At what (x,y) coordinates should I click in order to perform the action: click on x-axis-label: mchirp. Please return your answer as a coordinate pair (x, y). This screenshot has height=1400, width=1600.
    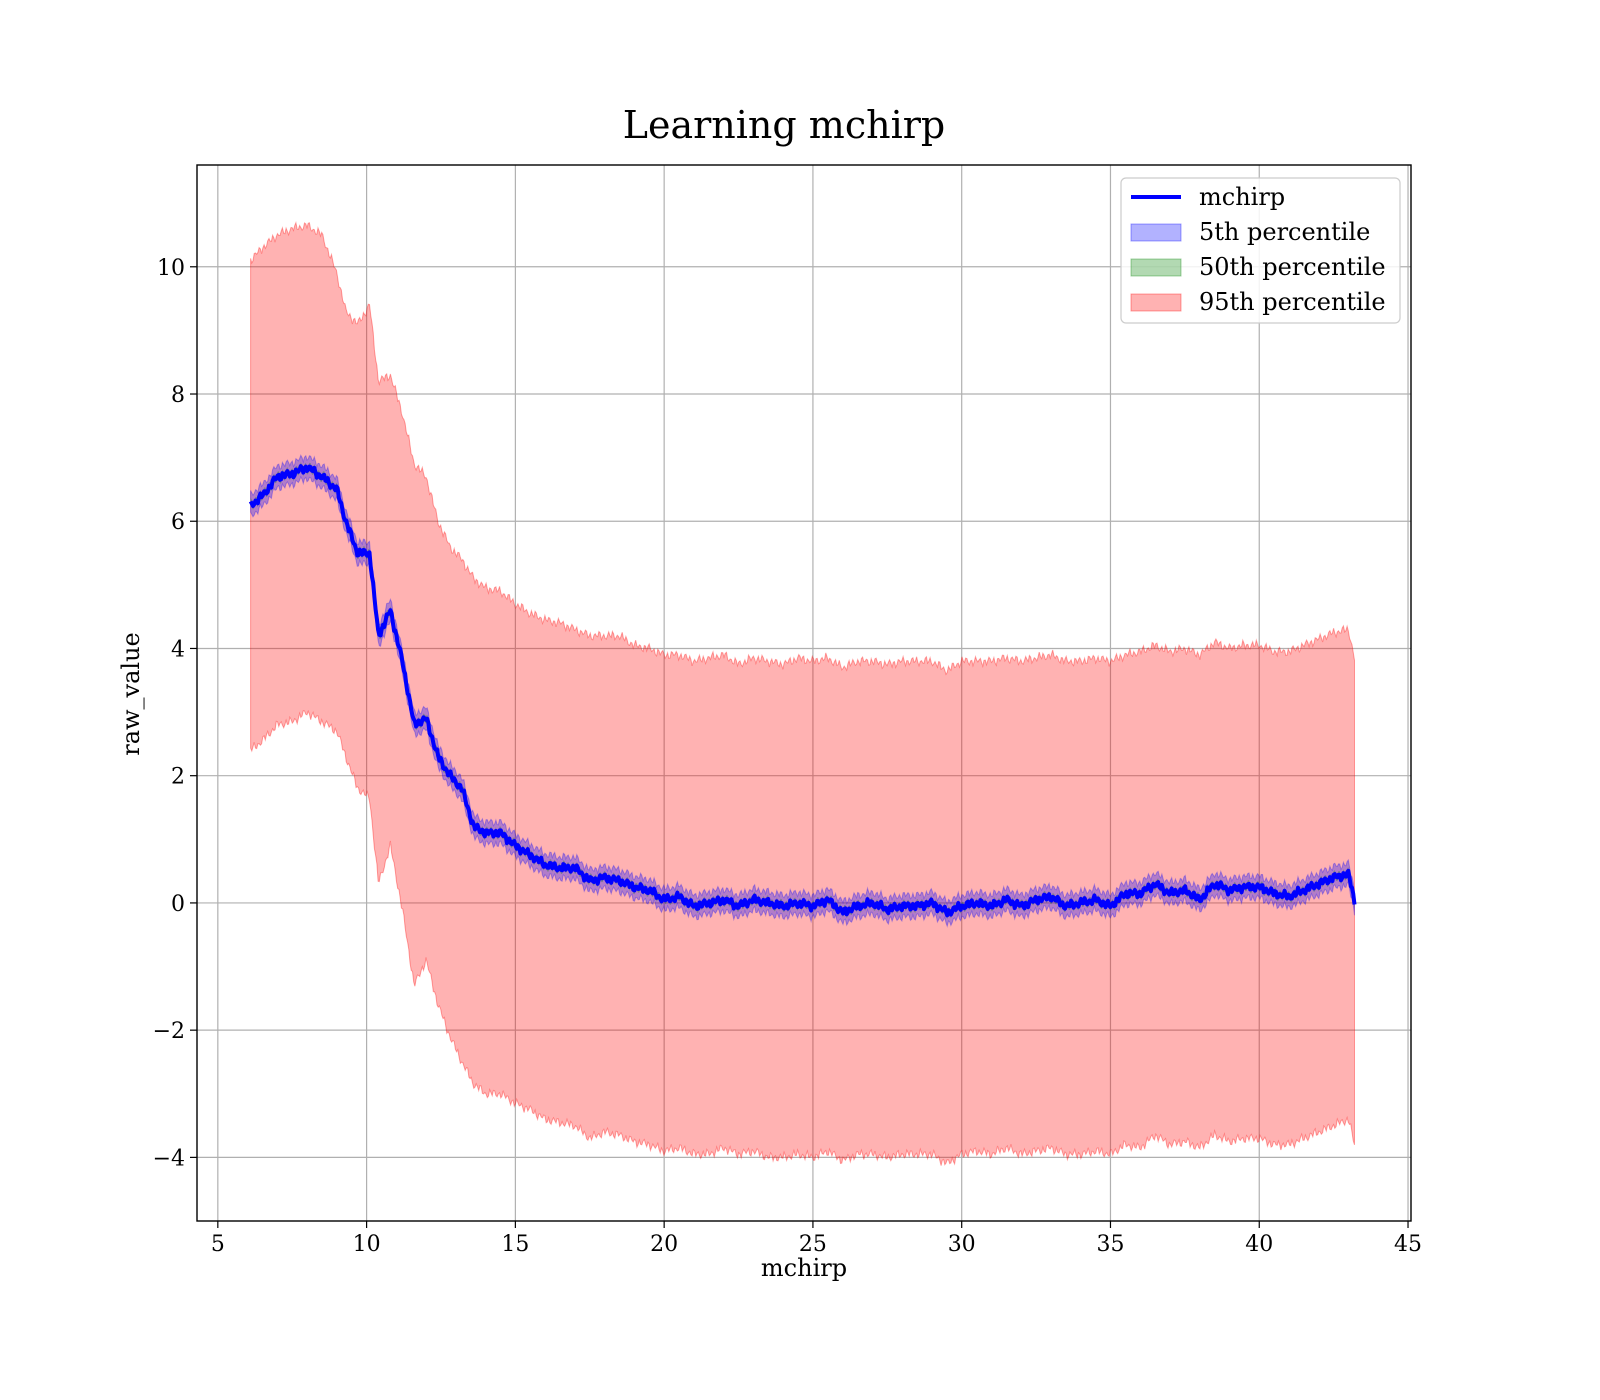
    Looking at the image, I should click on (804, 1268).